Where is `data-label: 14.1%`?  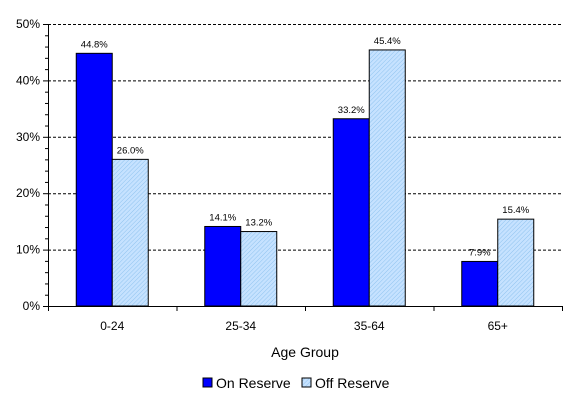
data-label: 14.1% is located at coordinates (222, 217).